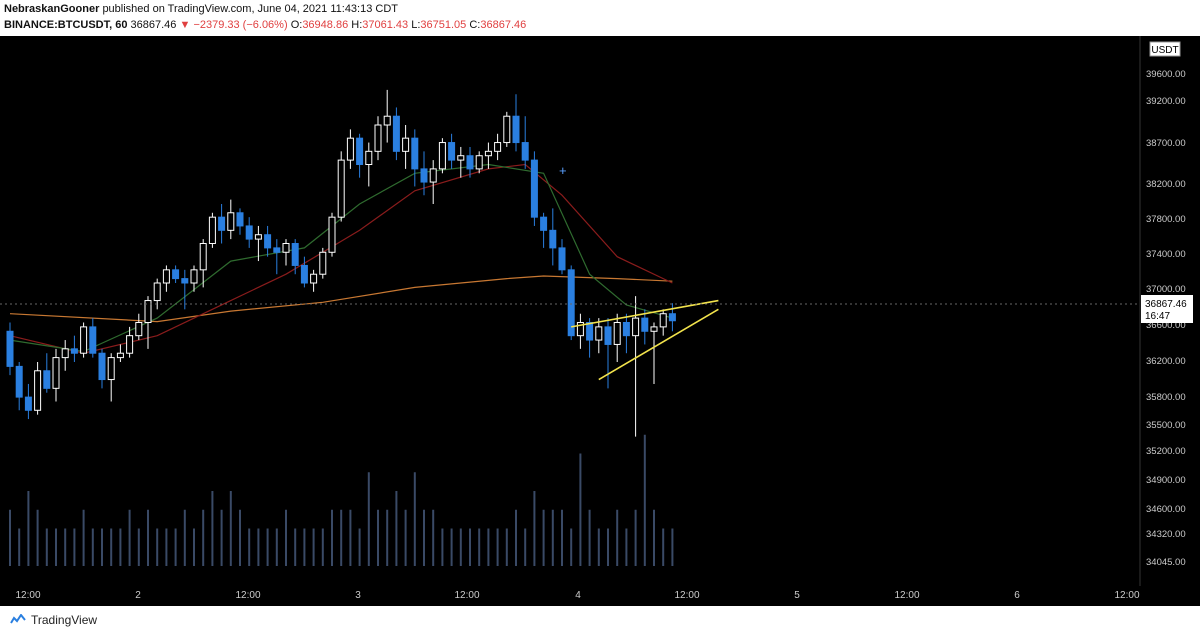 The height and width of the screenshot is (636, 1200). I want to click on tradingview-brand: TradingView, so click(53, 620).